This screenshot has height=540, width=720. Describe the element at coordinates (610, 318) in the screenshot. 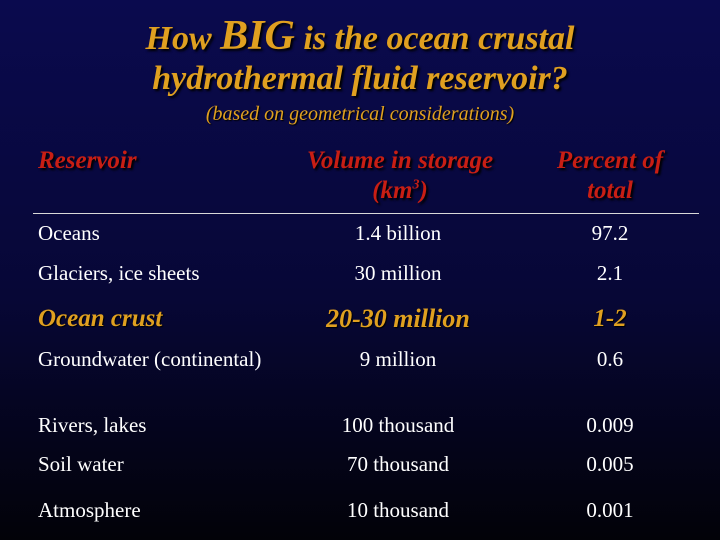

I see `cell-percent: 1-2` at that location.